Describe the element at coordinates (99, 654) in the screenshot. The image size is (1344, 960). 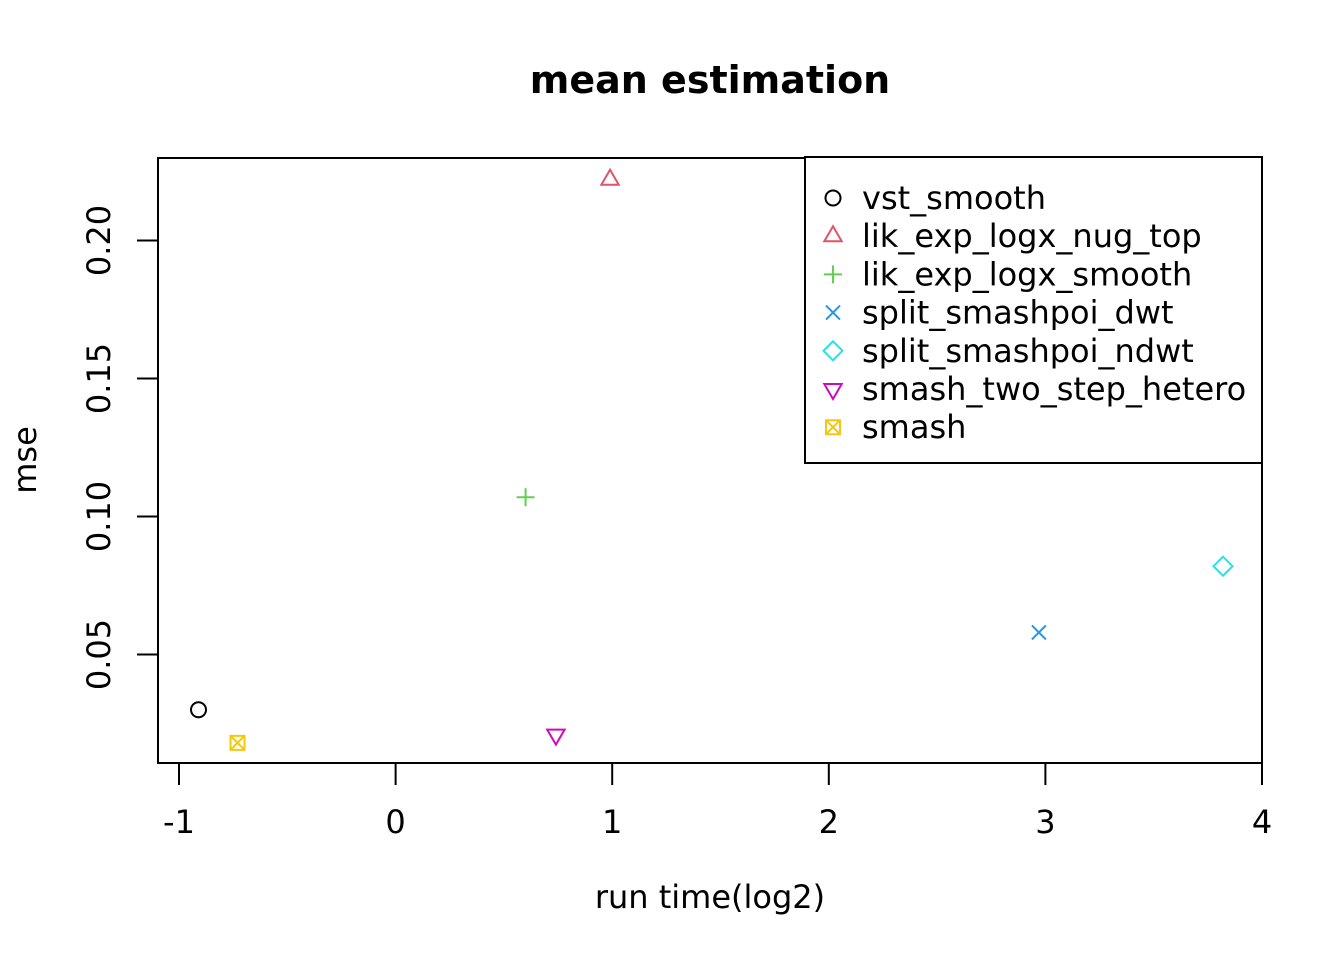
I see `y-tick-label: 0.05` at that location.